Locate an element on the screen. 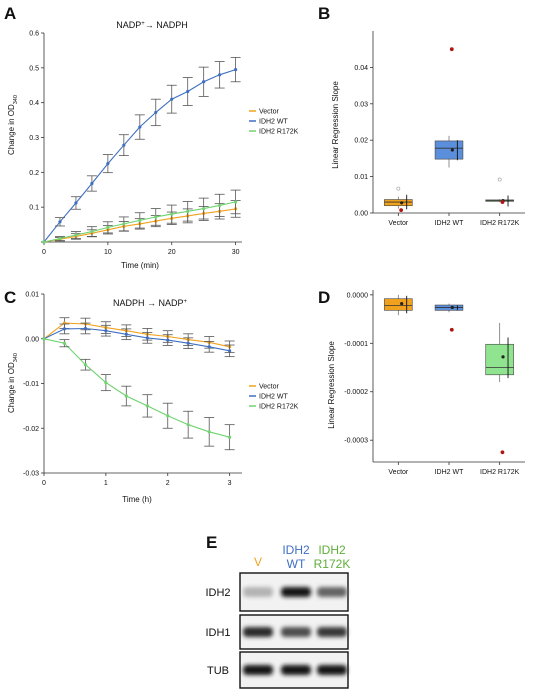 Image resolution: width=538 pixels, height=698 pixels. panel-d-x-tick-label: Vector is located at coordinates (398, 472).